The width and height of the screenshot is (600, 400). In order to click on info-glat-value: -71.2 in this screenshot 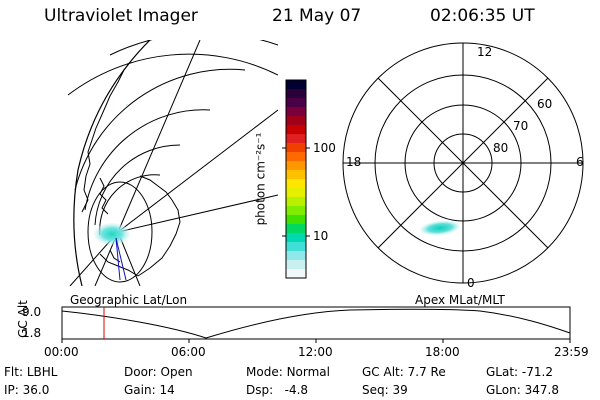, I will do `click(537, 372)`.